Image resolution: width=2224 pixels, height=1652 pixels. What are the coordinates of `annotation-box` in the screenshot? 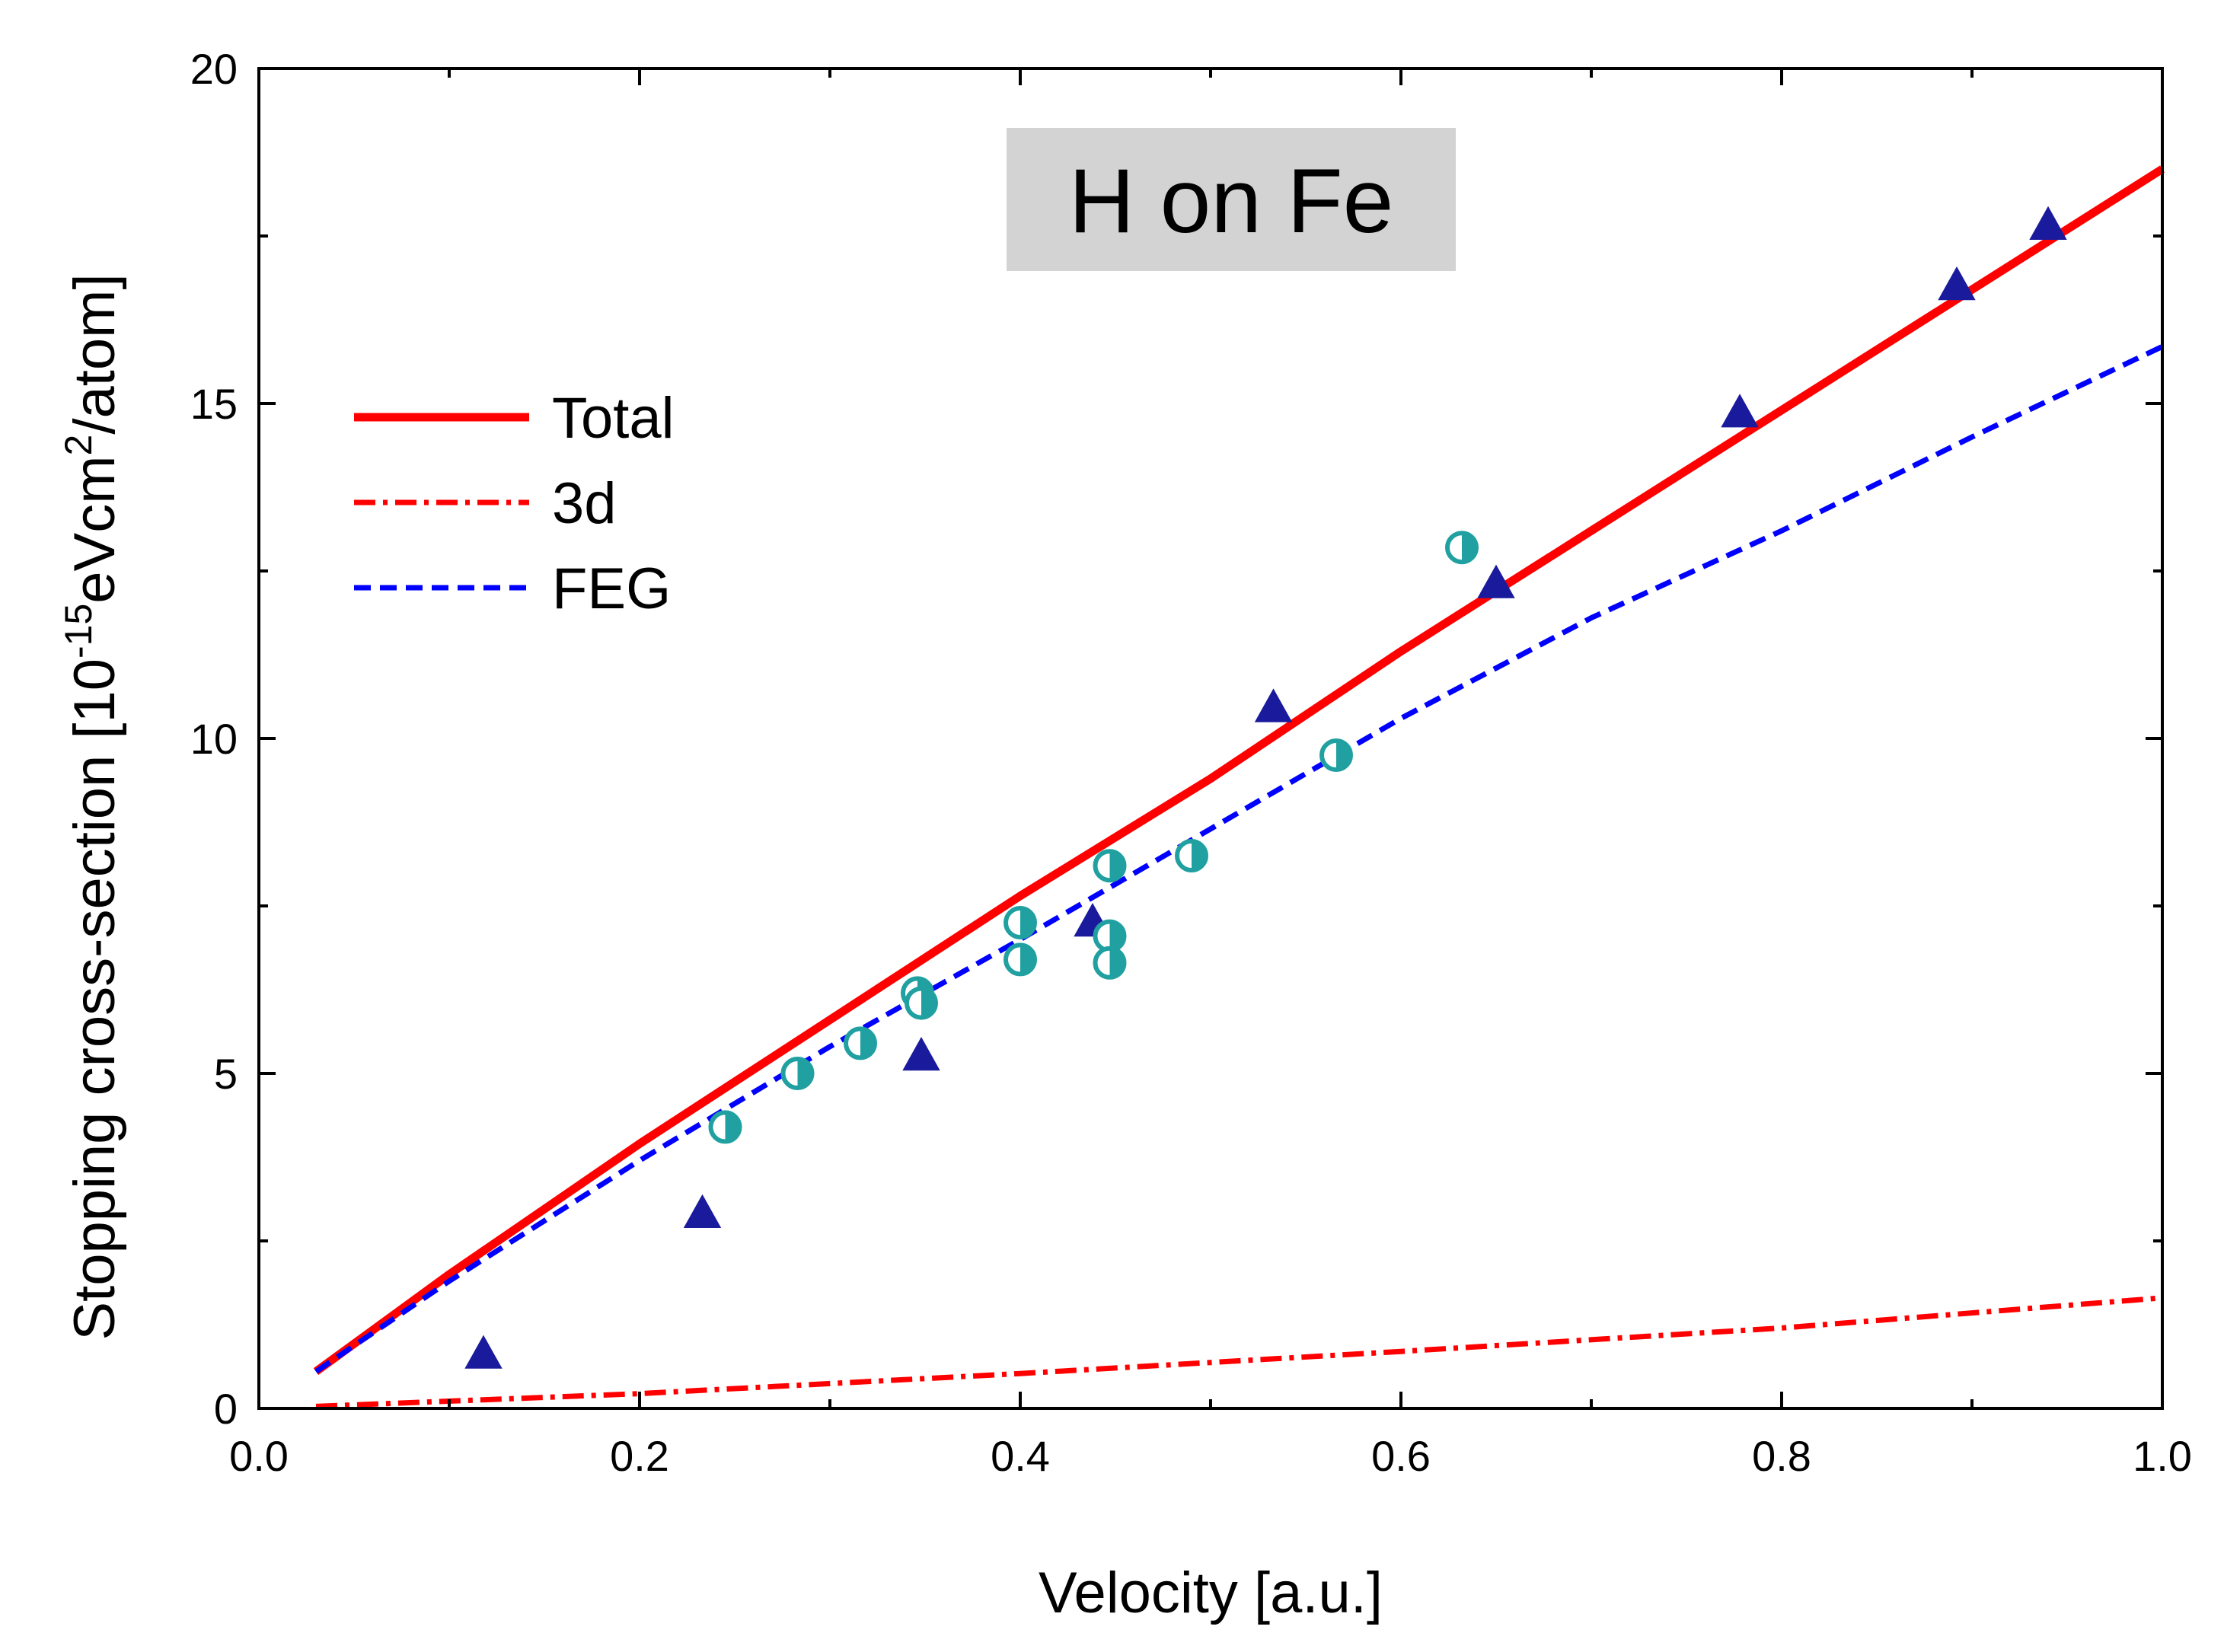 It's located at (1231, 199).